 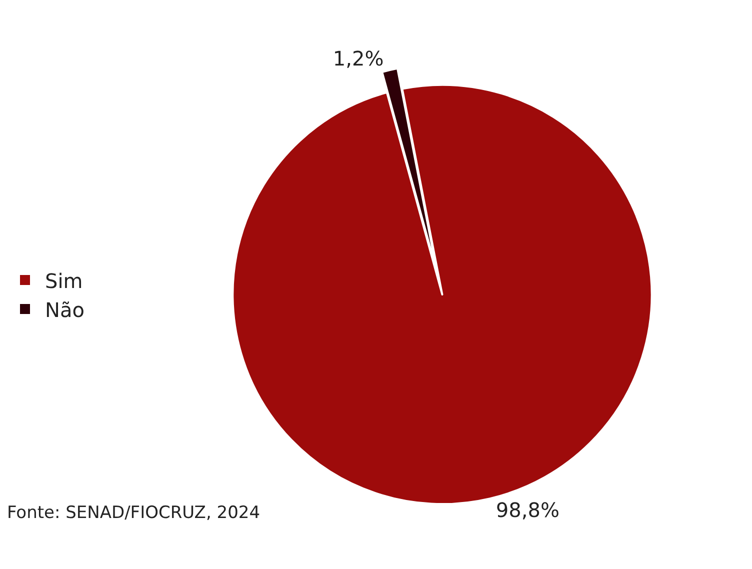 I want to click on legend-label: Não, so click(x=64, y=310).